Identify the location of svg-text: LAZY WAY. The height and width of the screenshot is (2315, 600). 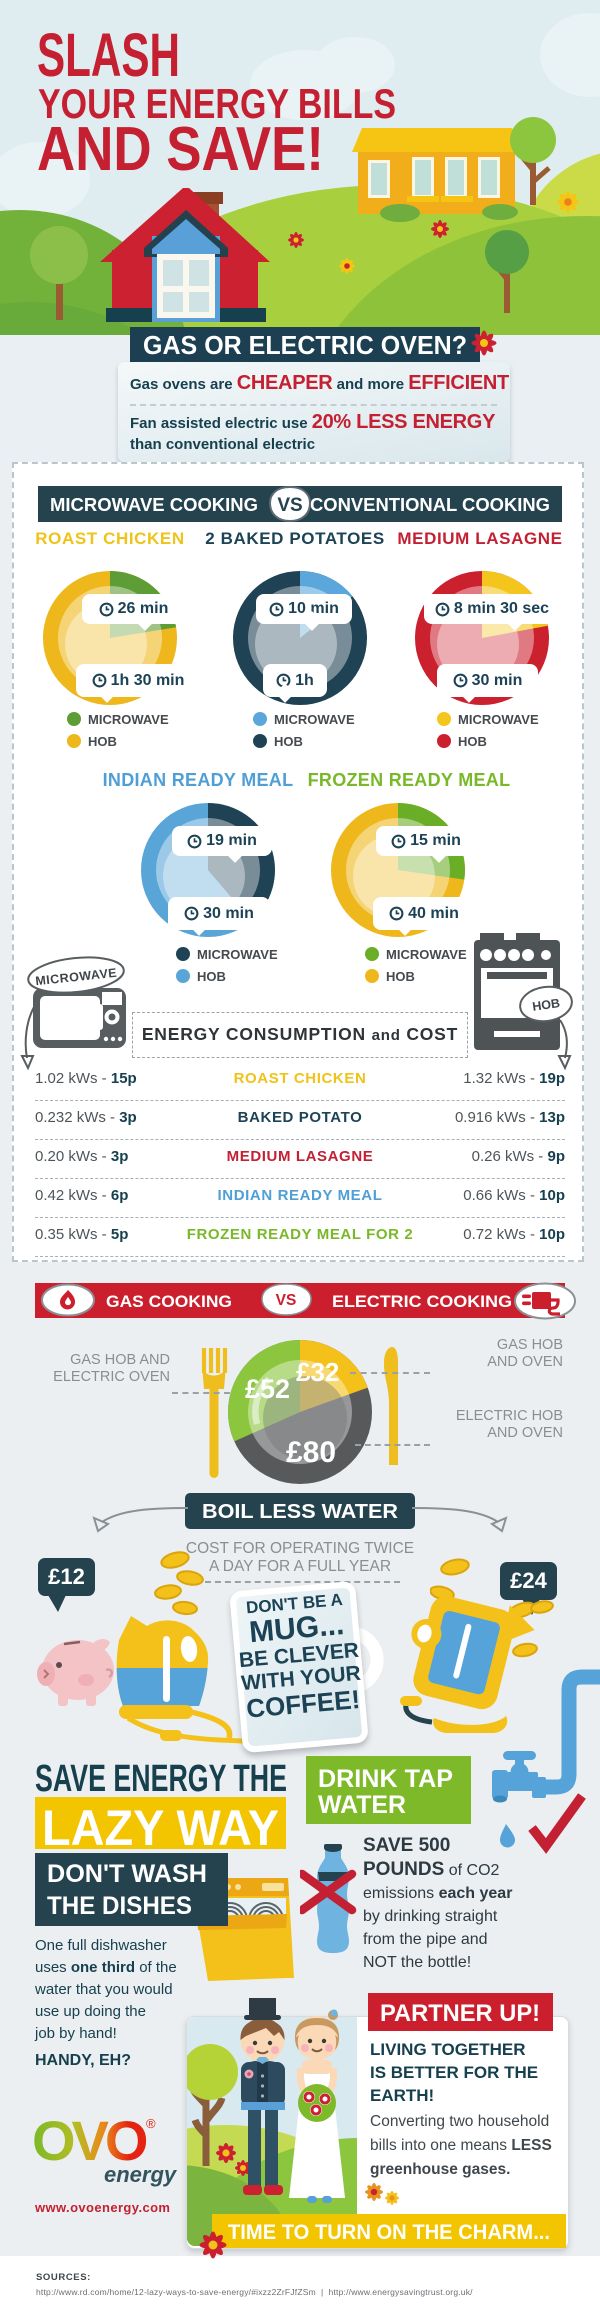
(160, 1827).